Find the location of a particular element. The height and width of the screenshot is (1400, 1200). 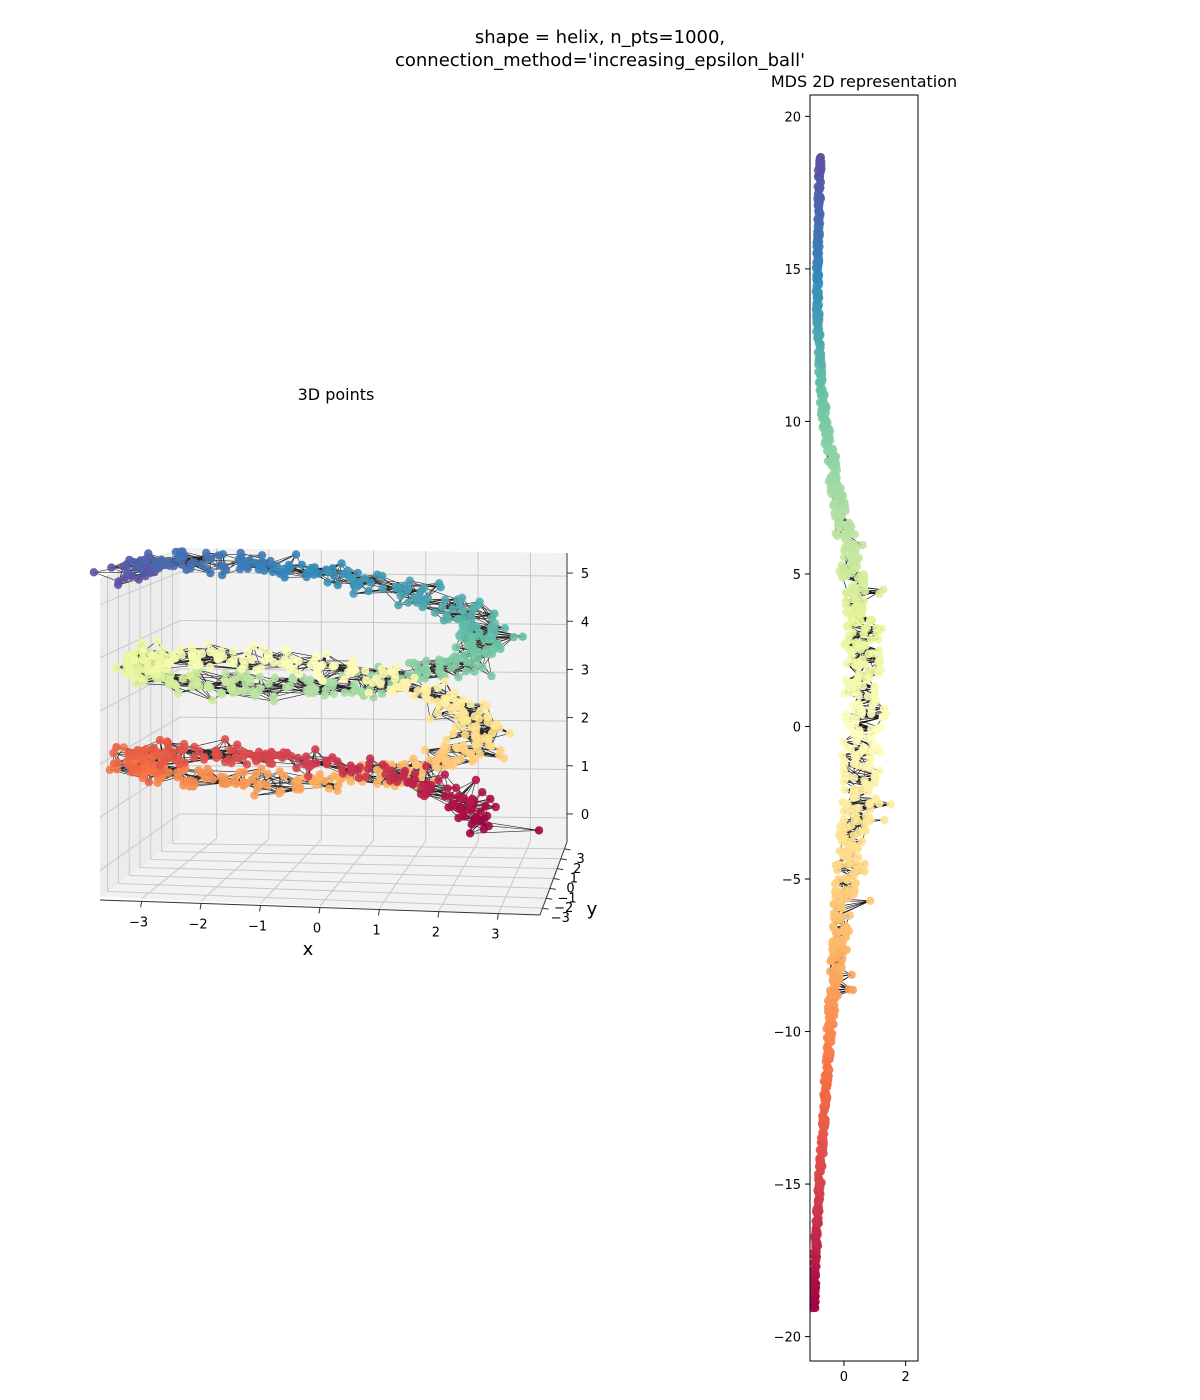

z-tick-label: 4 is located at coordinates (585, 622).